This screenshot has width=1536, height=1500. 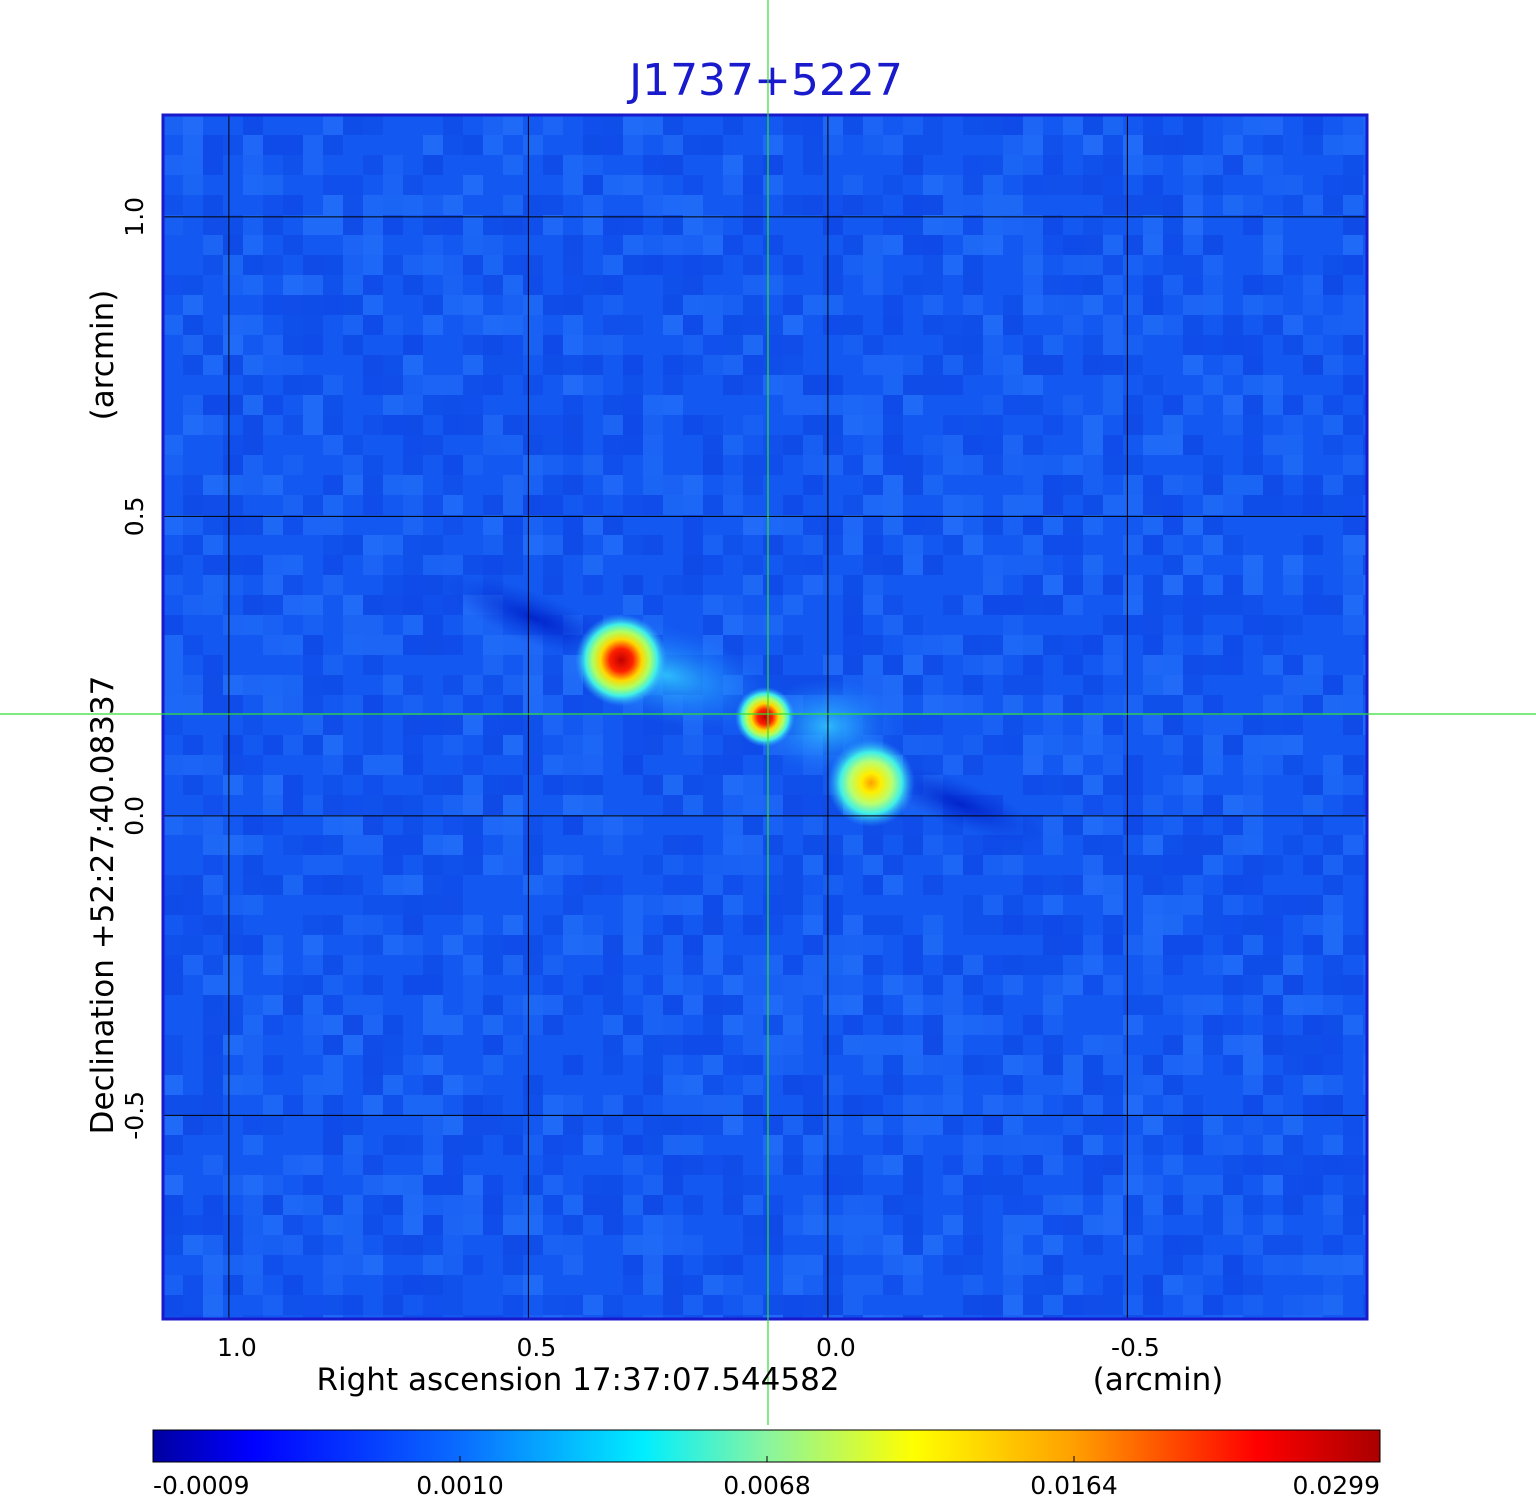 I want to click on colorbar-tick-label: 0.0068, so click(x=766, y=1485).